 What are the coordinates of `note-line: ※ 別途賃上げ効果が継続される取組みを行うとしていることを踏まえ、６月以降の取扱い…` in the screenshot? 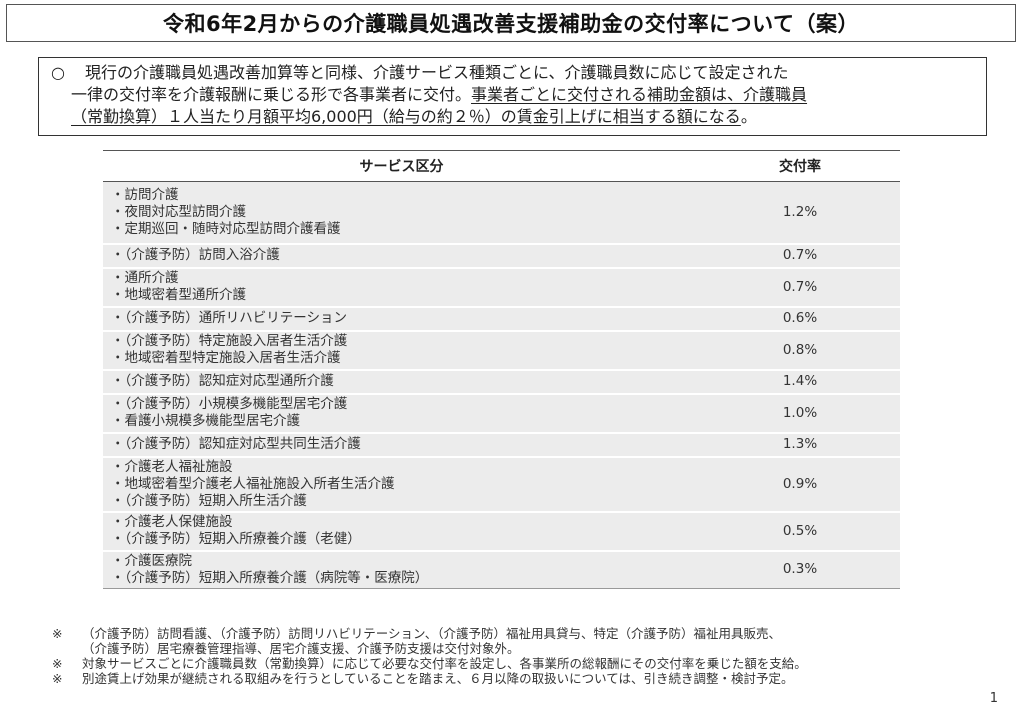 It's located at (527, 678).